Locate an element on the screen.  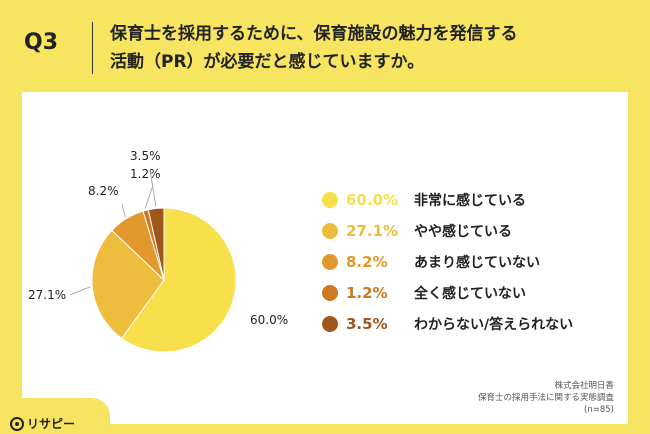
pie-value-label-2: 27.1% is located at coordinates (47, 295).